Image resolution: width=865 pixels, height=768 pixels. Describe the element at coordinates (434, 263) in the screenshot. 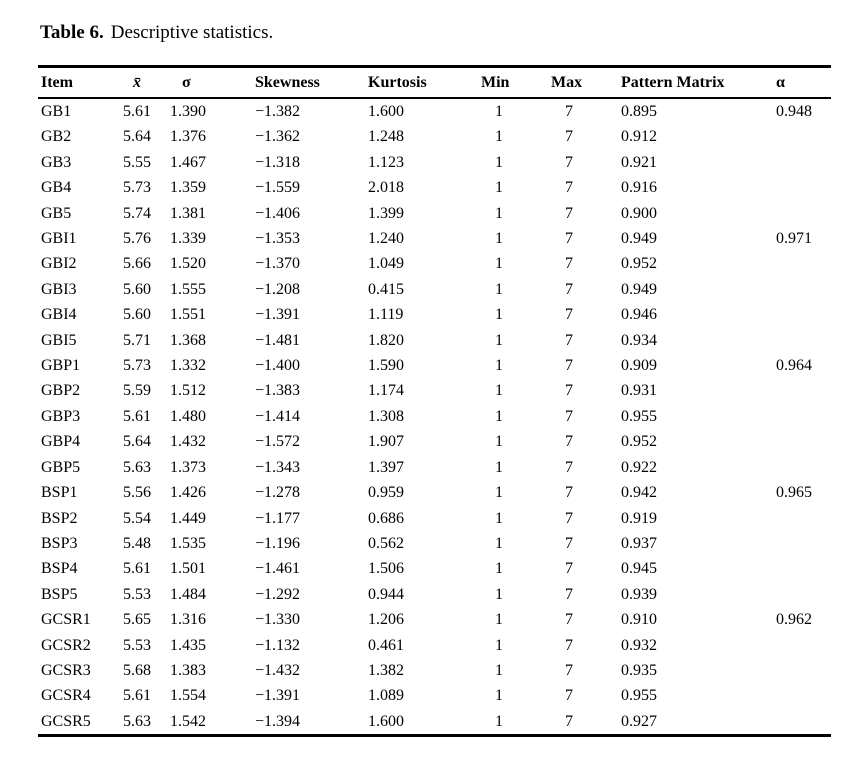

I see `table-row: GBI2 5.66 1.520 −1.370 1.049 1 7 0.952` at that location.